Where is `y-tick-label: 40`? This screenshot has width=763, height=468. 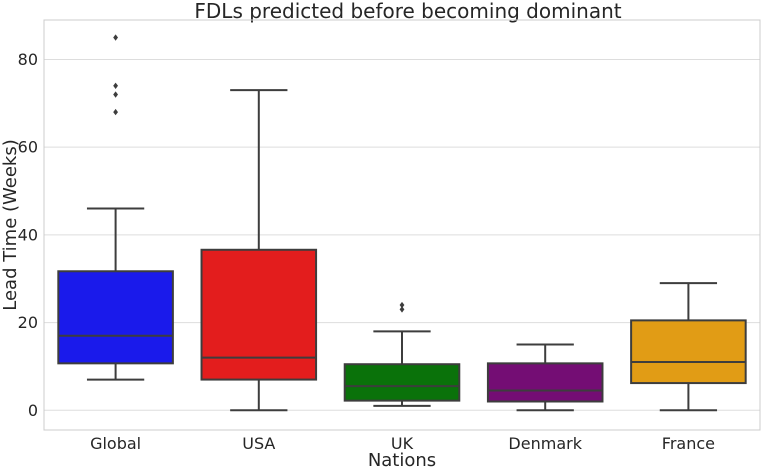
y-tick-label: 40 is located at coordinates (28, 234).